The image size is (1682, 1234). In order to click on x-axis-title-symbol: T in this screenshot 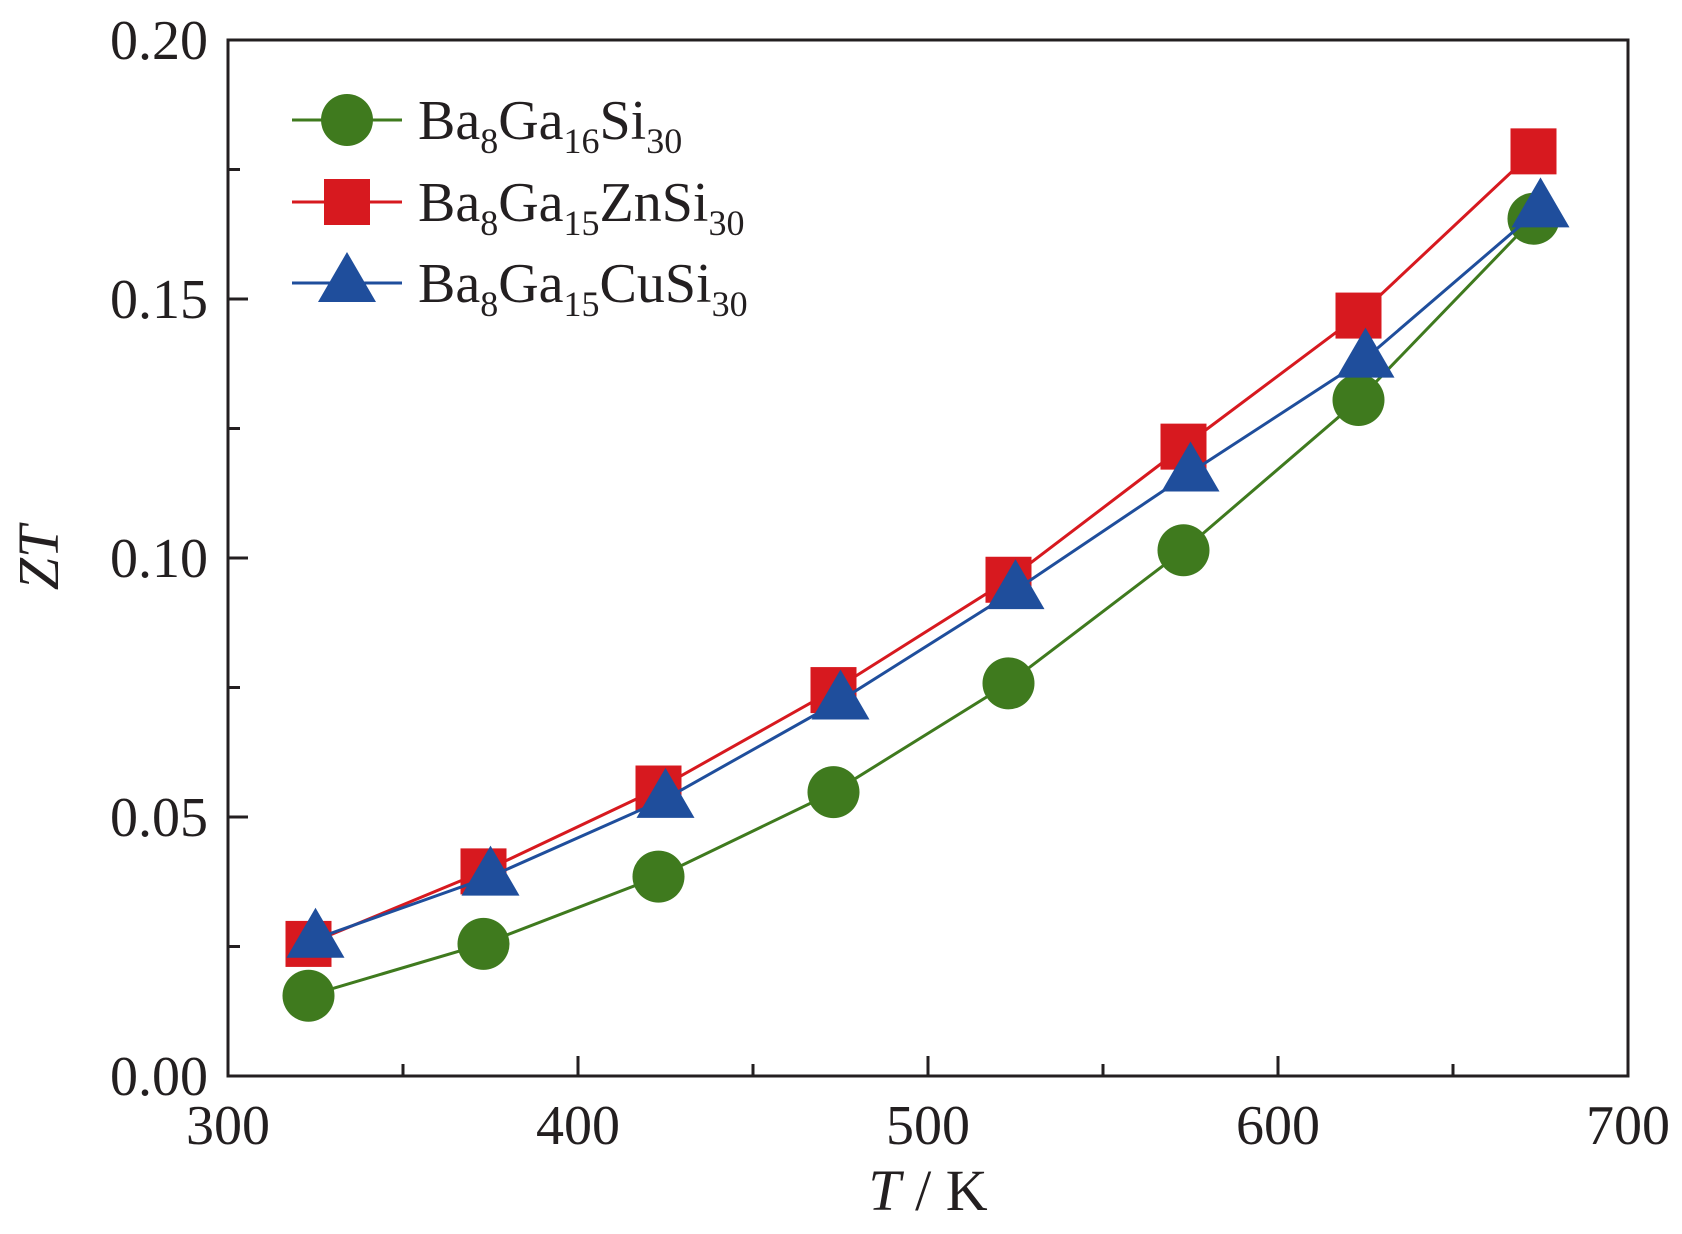, I will do `click(886, 1190)`.